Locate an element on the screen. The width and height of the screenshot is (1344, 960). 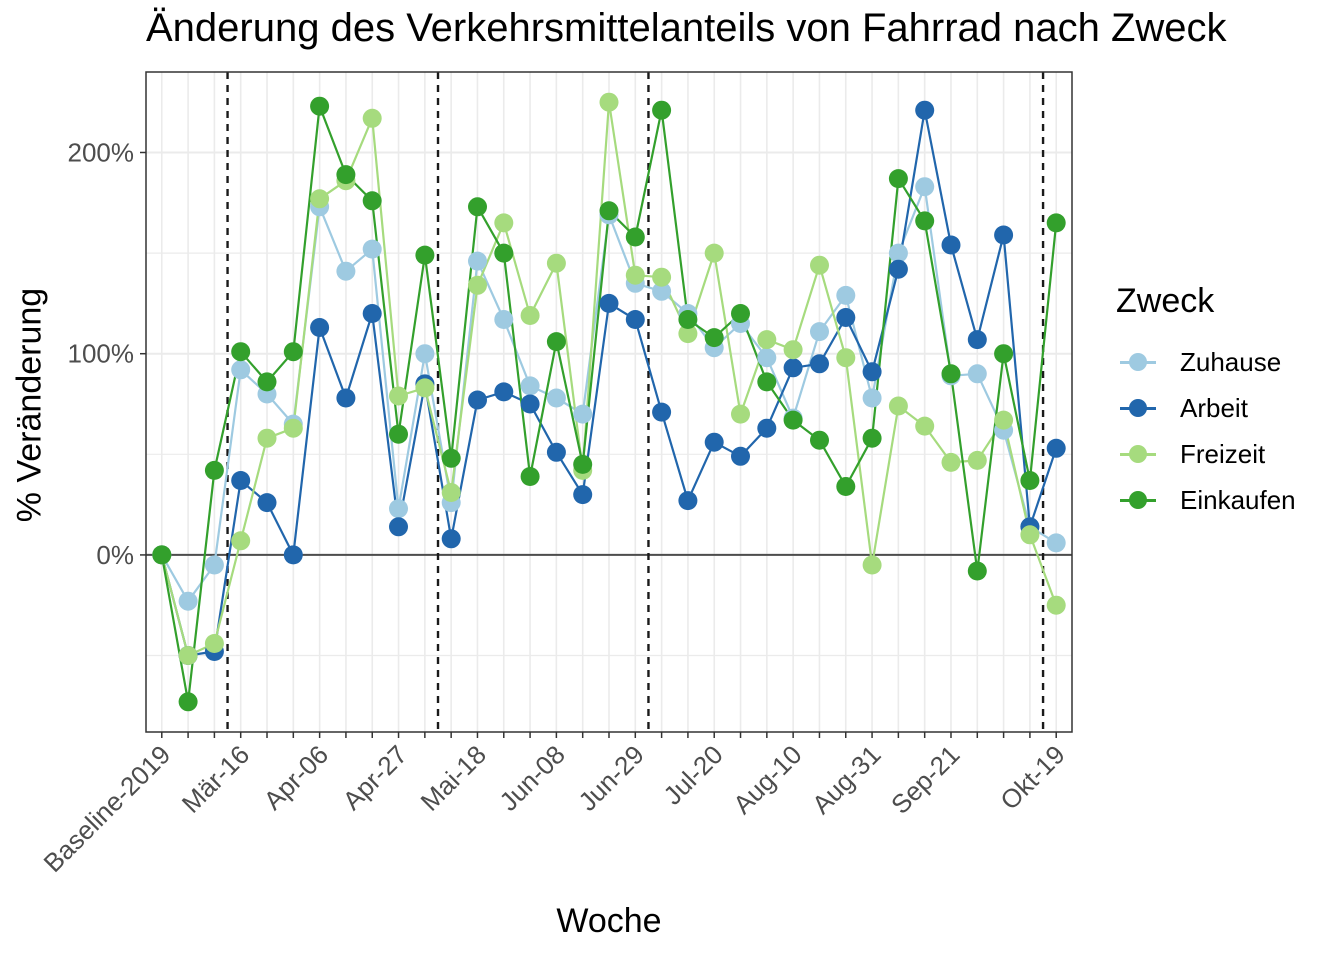
legend-label-freizeit: Freizeit is located at coordinates (1223, 453).